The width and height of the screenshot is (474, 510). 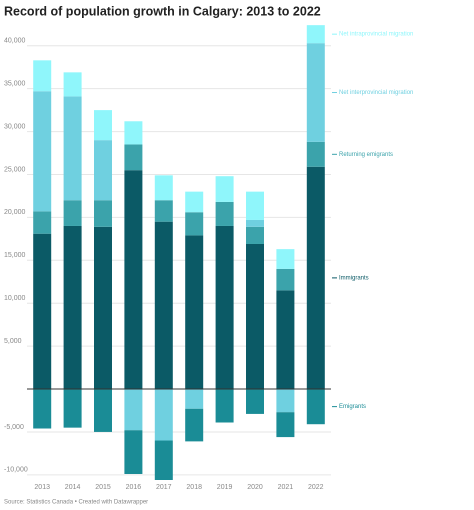 I want to click on x-tick-label: 2022, so click(x=316, y=487).